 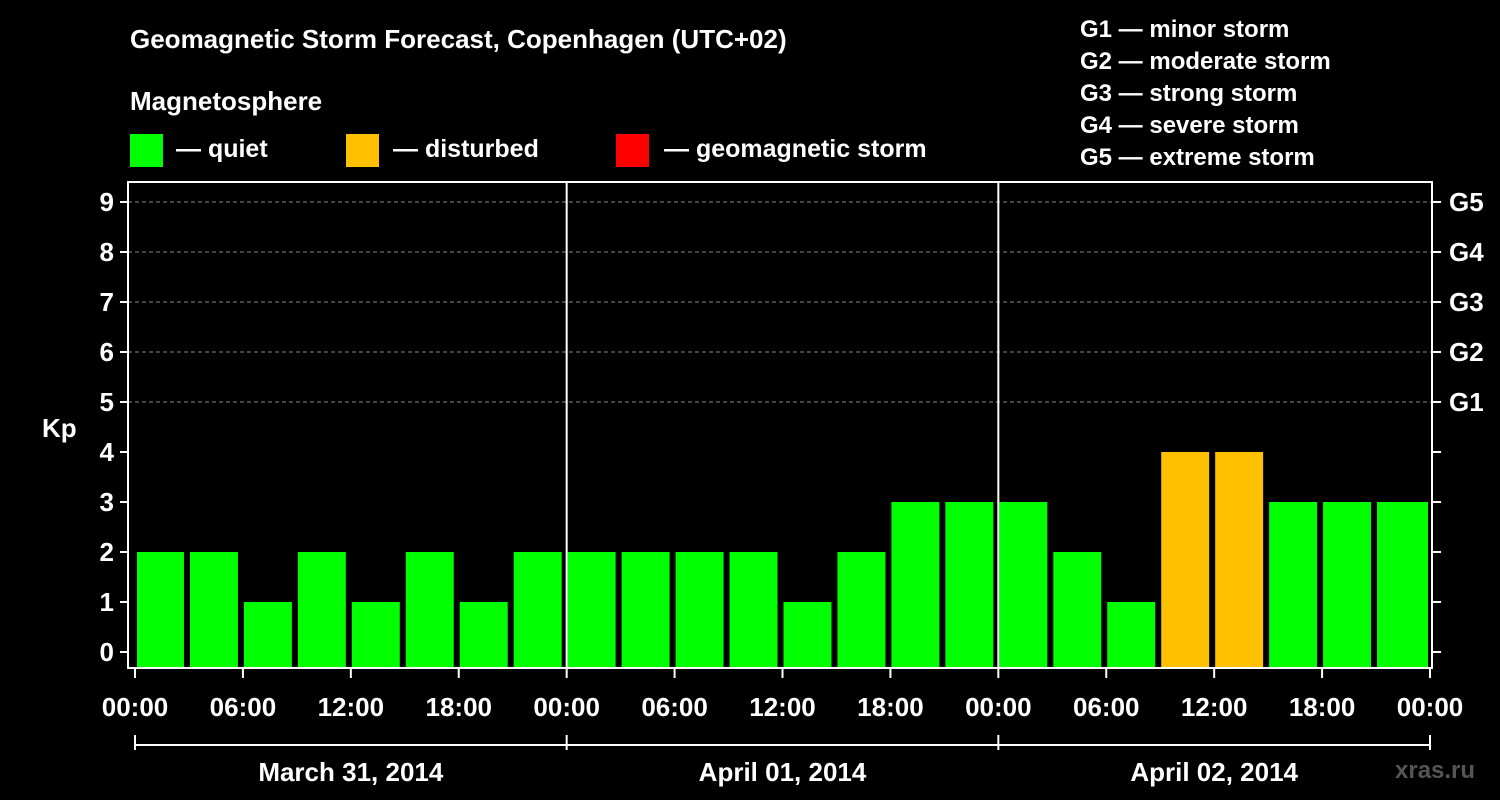 I want to click on legend-swatch-storm, so click(x=632, y=150).